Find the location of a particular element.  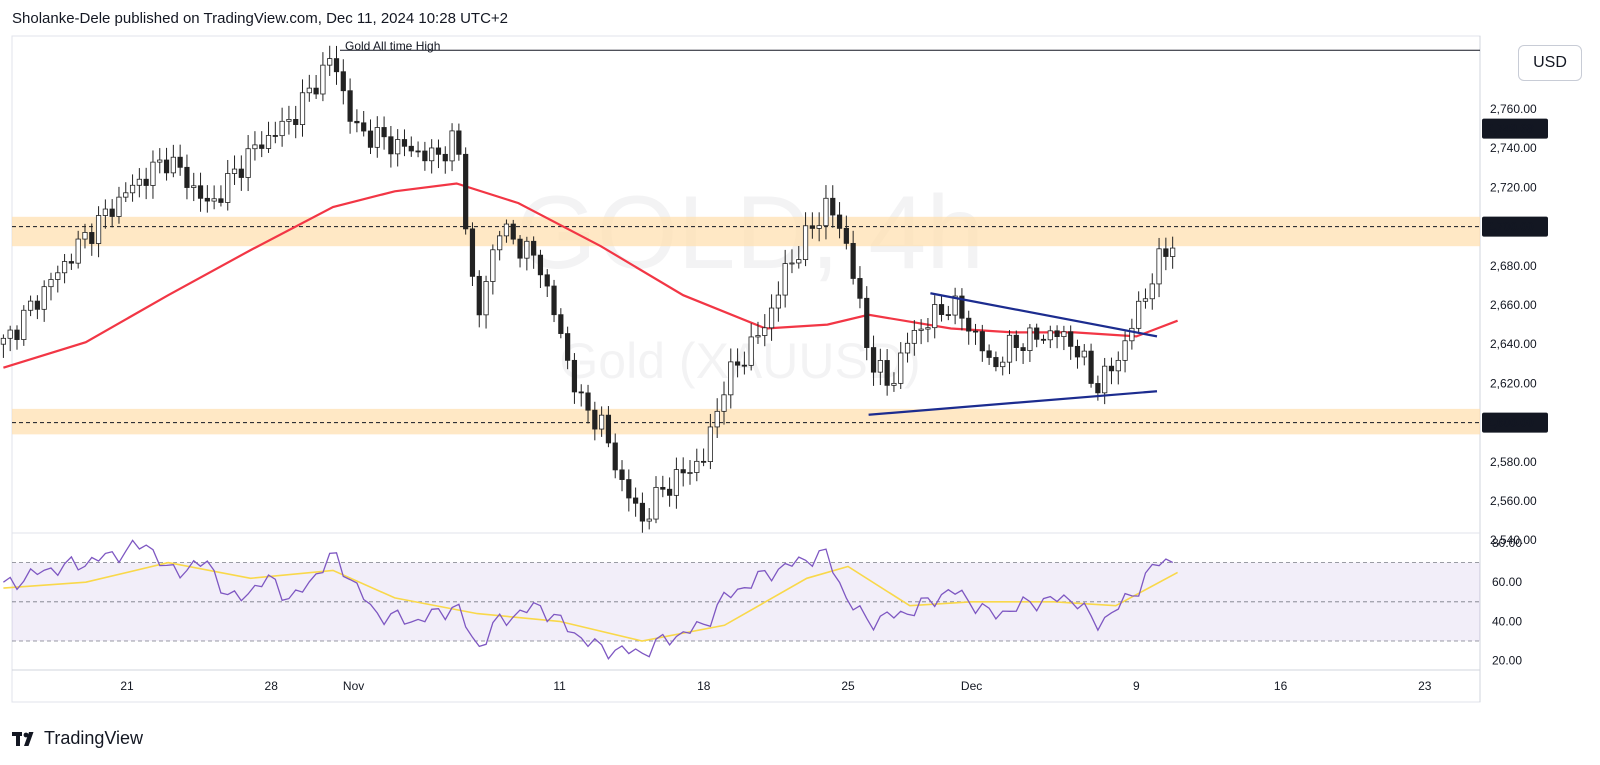

rsi-axis-ticks: 80.00 60.00 40.00 20.00 is located at coordinates (1507, 602).